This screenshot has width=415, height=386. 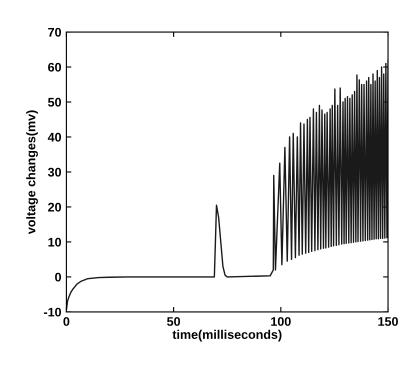 I want to click on y-tick-label: 0, so click(x=58, y=277).